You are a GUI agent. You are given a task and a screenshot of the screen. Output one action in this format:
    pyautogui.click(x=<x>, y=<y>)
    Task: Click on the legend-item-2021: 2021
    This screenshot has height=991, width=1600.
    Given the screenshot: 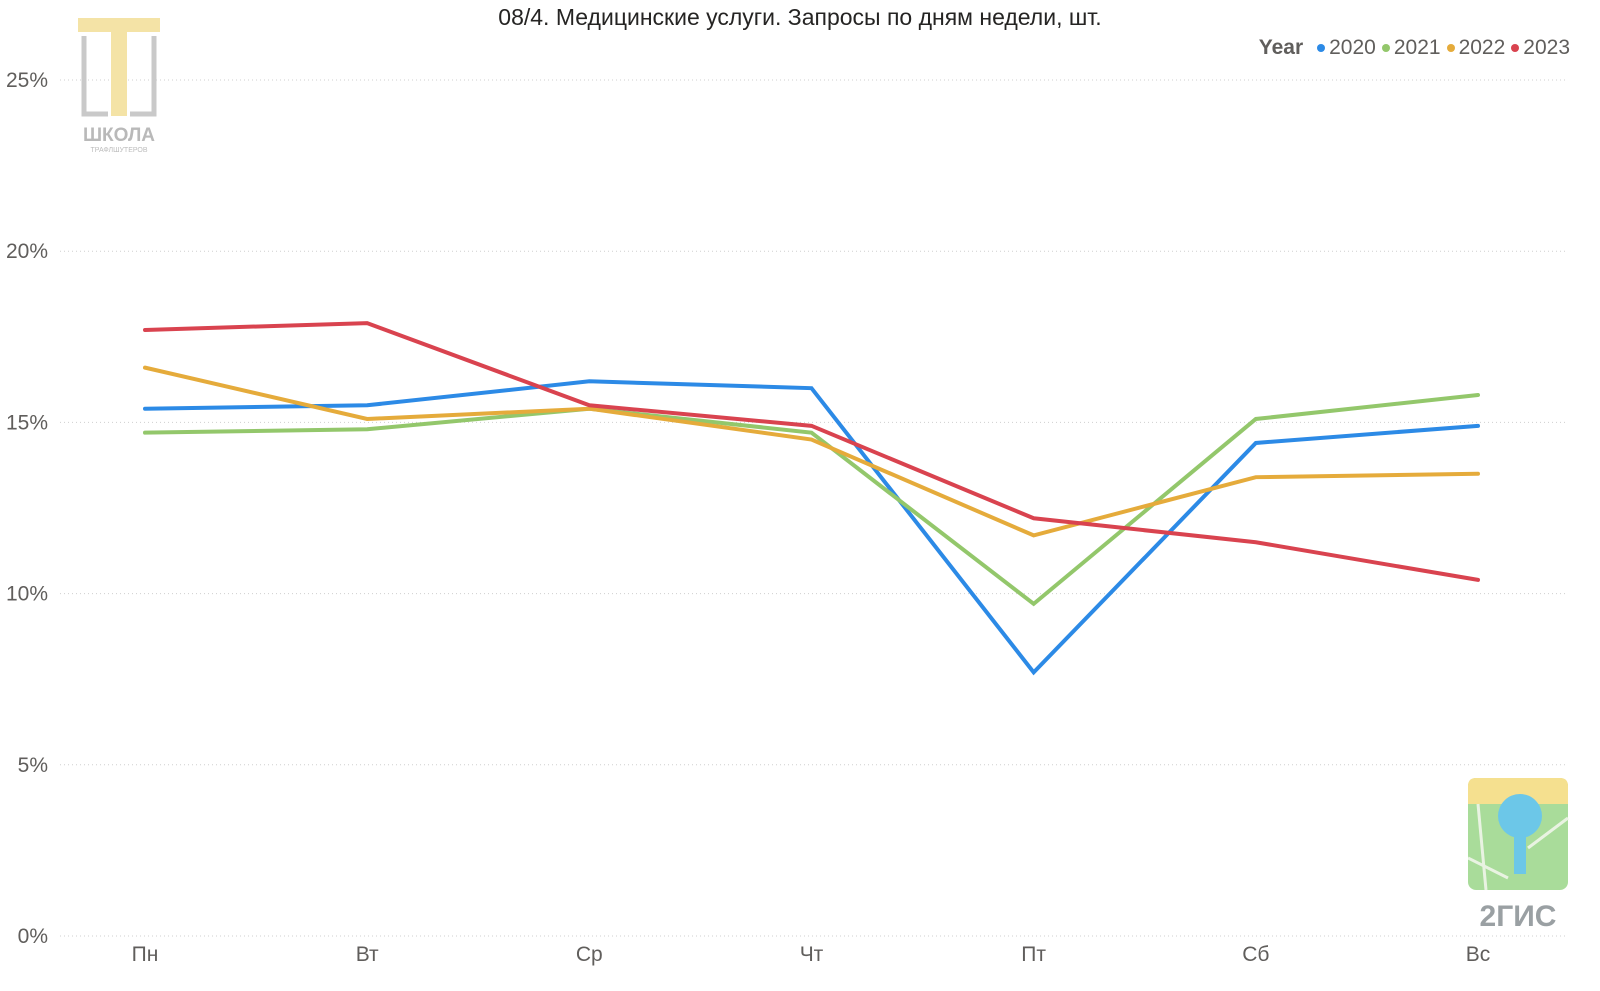 What is the action you would take?
    pyautogui.click(x=1411, y=48)
    